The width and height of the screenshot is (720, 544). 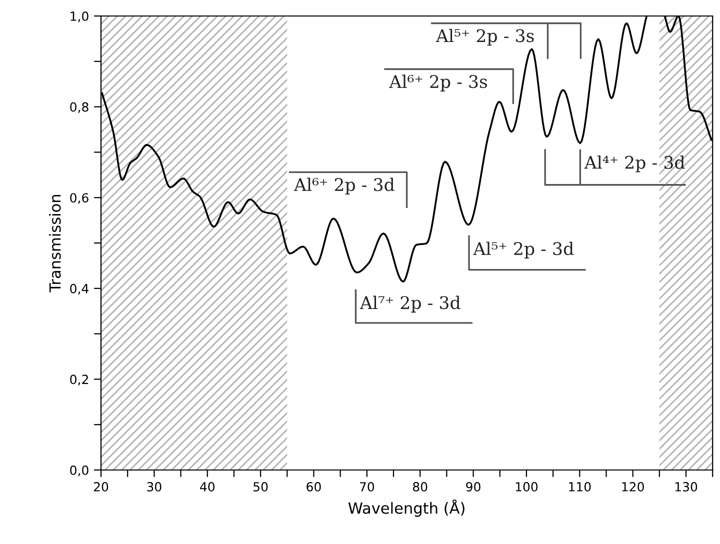 What do you see at coordinates (79, 470) in the screenshot?
I see `y-tick-label: 0,0` at bounding box center [79, 470].